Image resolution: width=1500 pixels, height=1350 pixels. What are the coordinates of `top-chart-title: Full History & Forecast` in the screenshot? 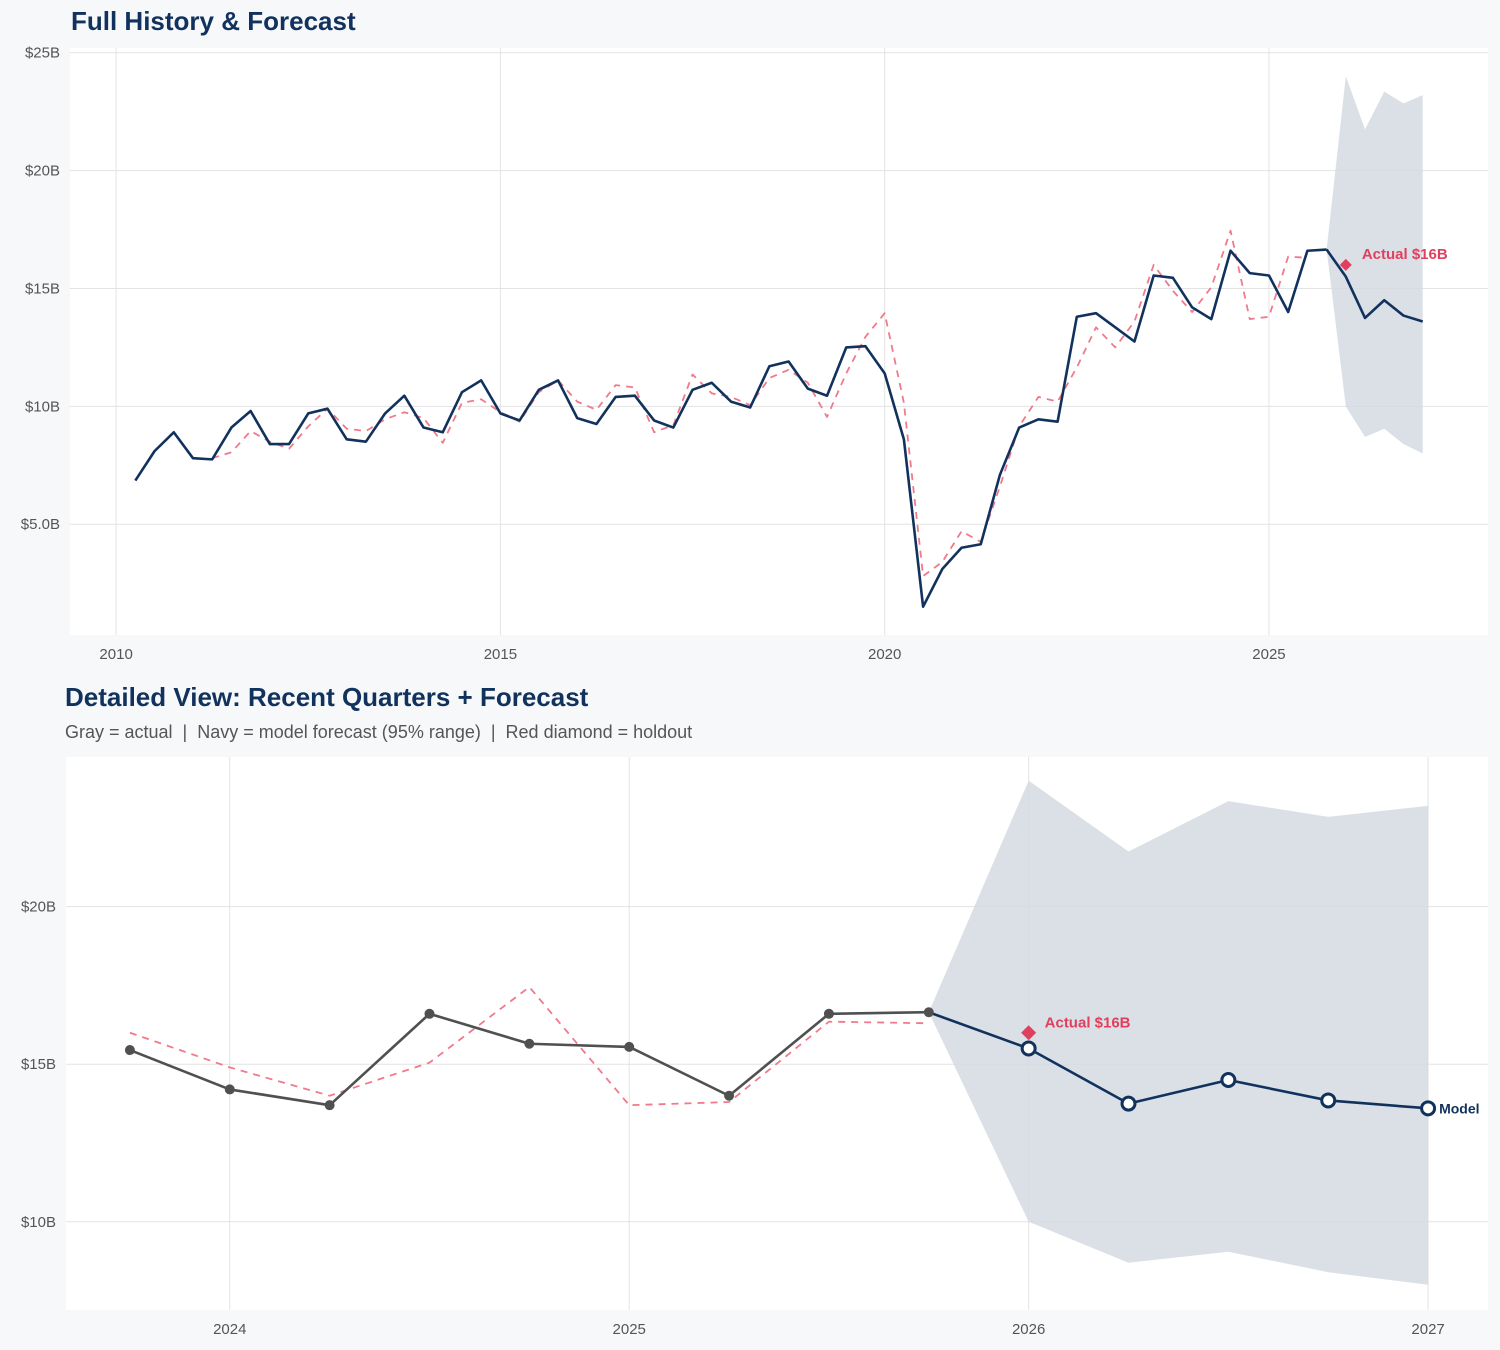 It's located at (213, 21).